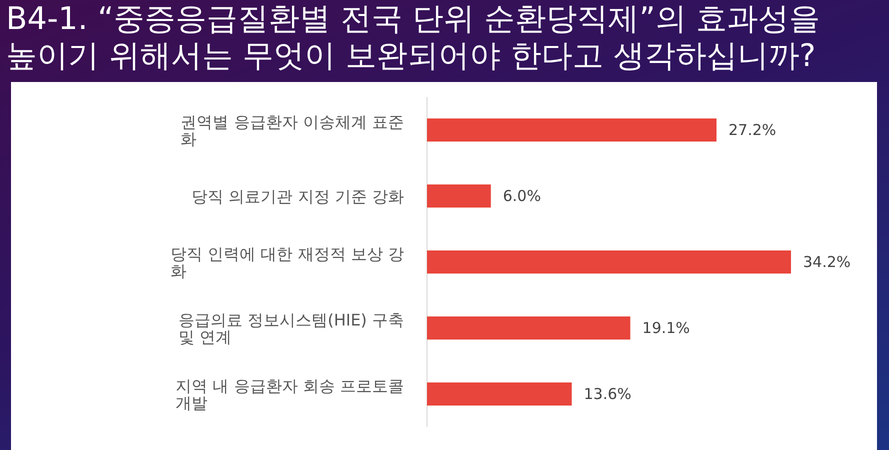  I want to click on data-label: 34.2%, so click(827, 262).